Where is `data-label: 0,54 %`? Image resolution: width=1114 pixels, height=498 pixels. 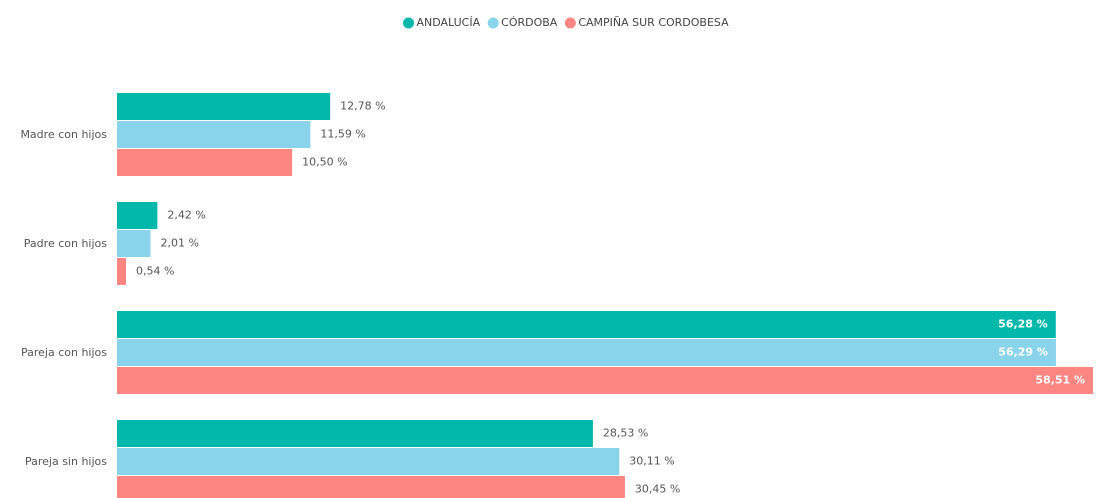
data-label: 0,54 % is located at coordinates (155, 271).